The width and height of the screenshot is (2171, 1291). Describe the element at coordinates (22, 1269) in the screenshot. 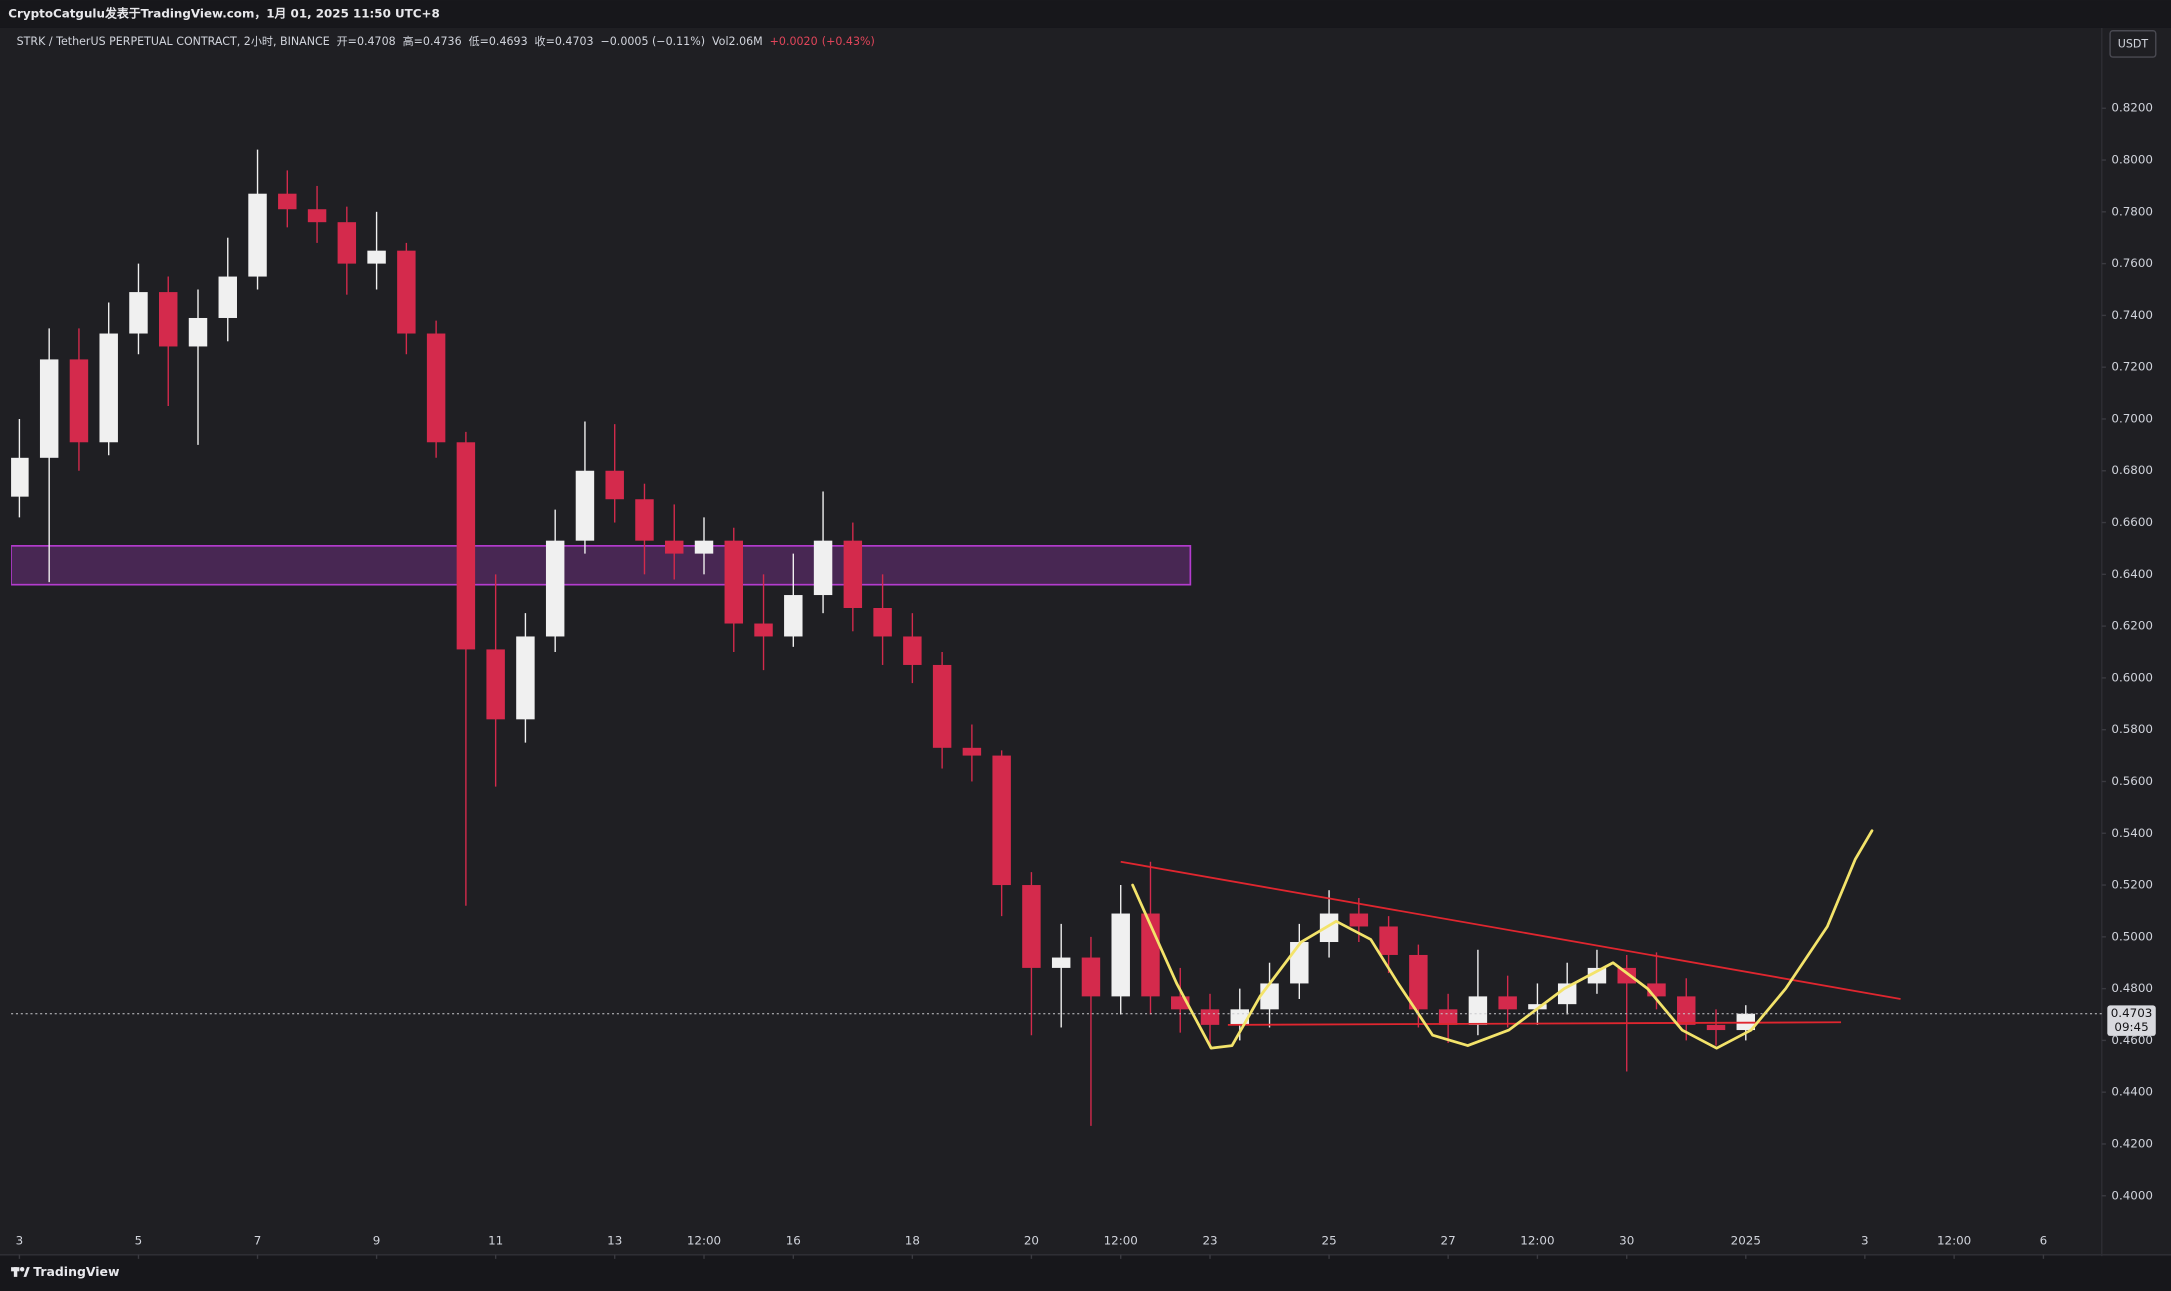

I see `logo-dot` at that location.